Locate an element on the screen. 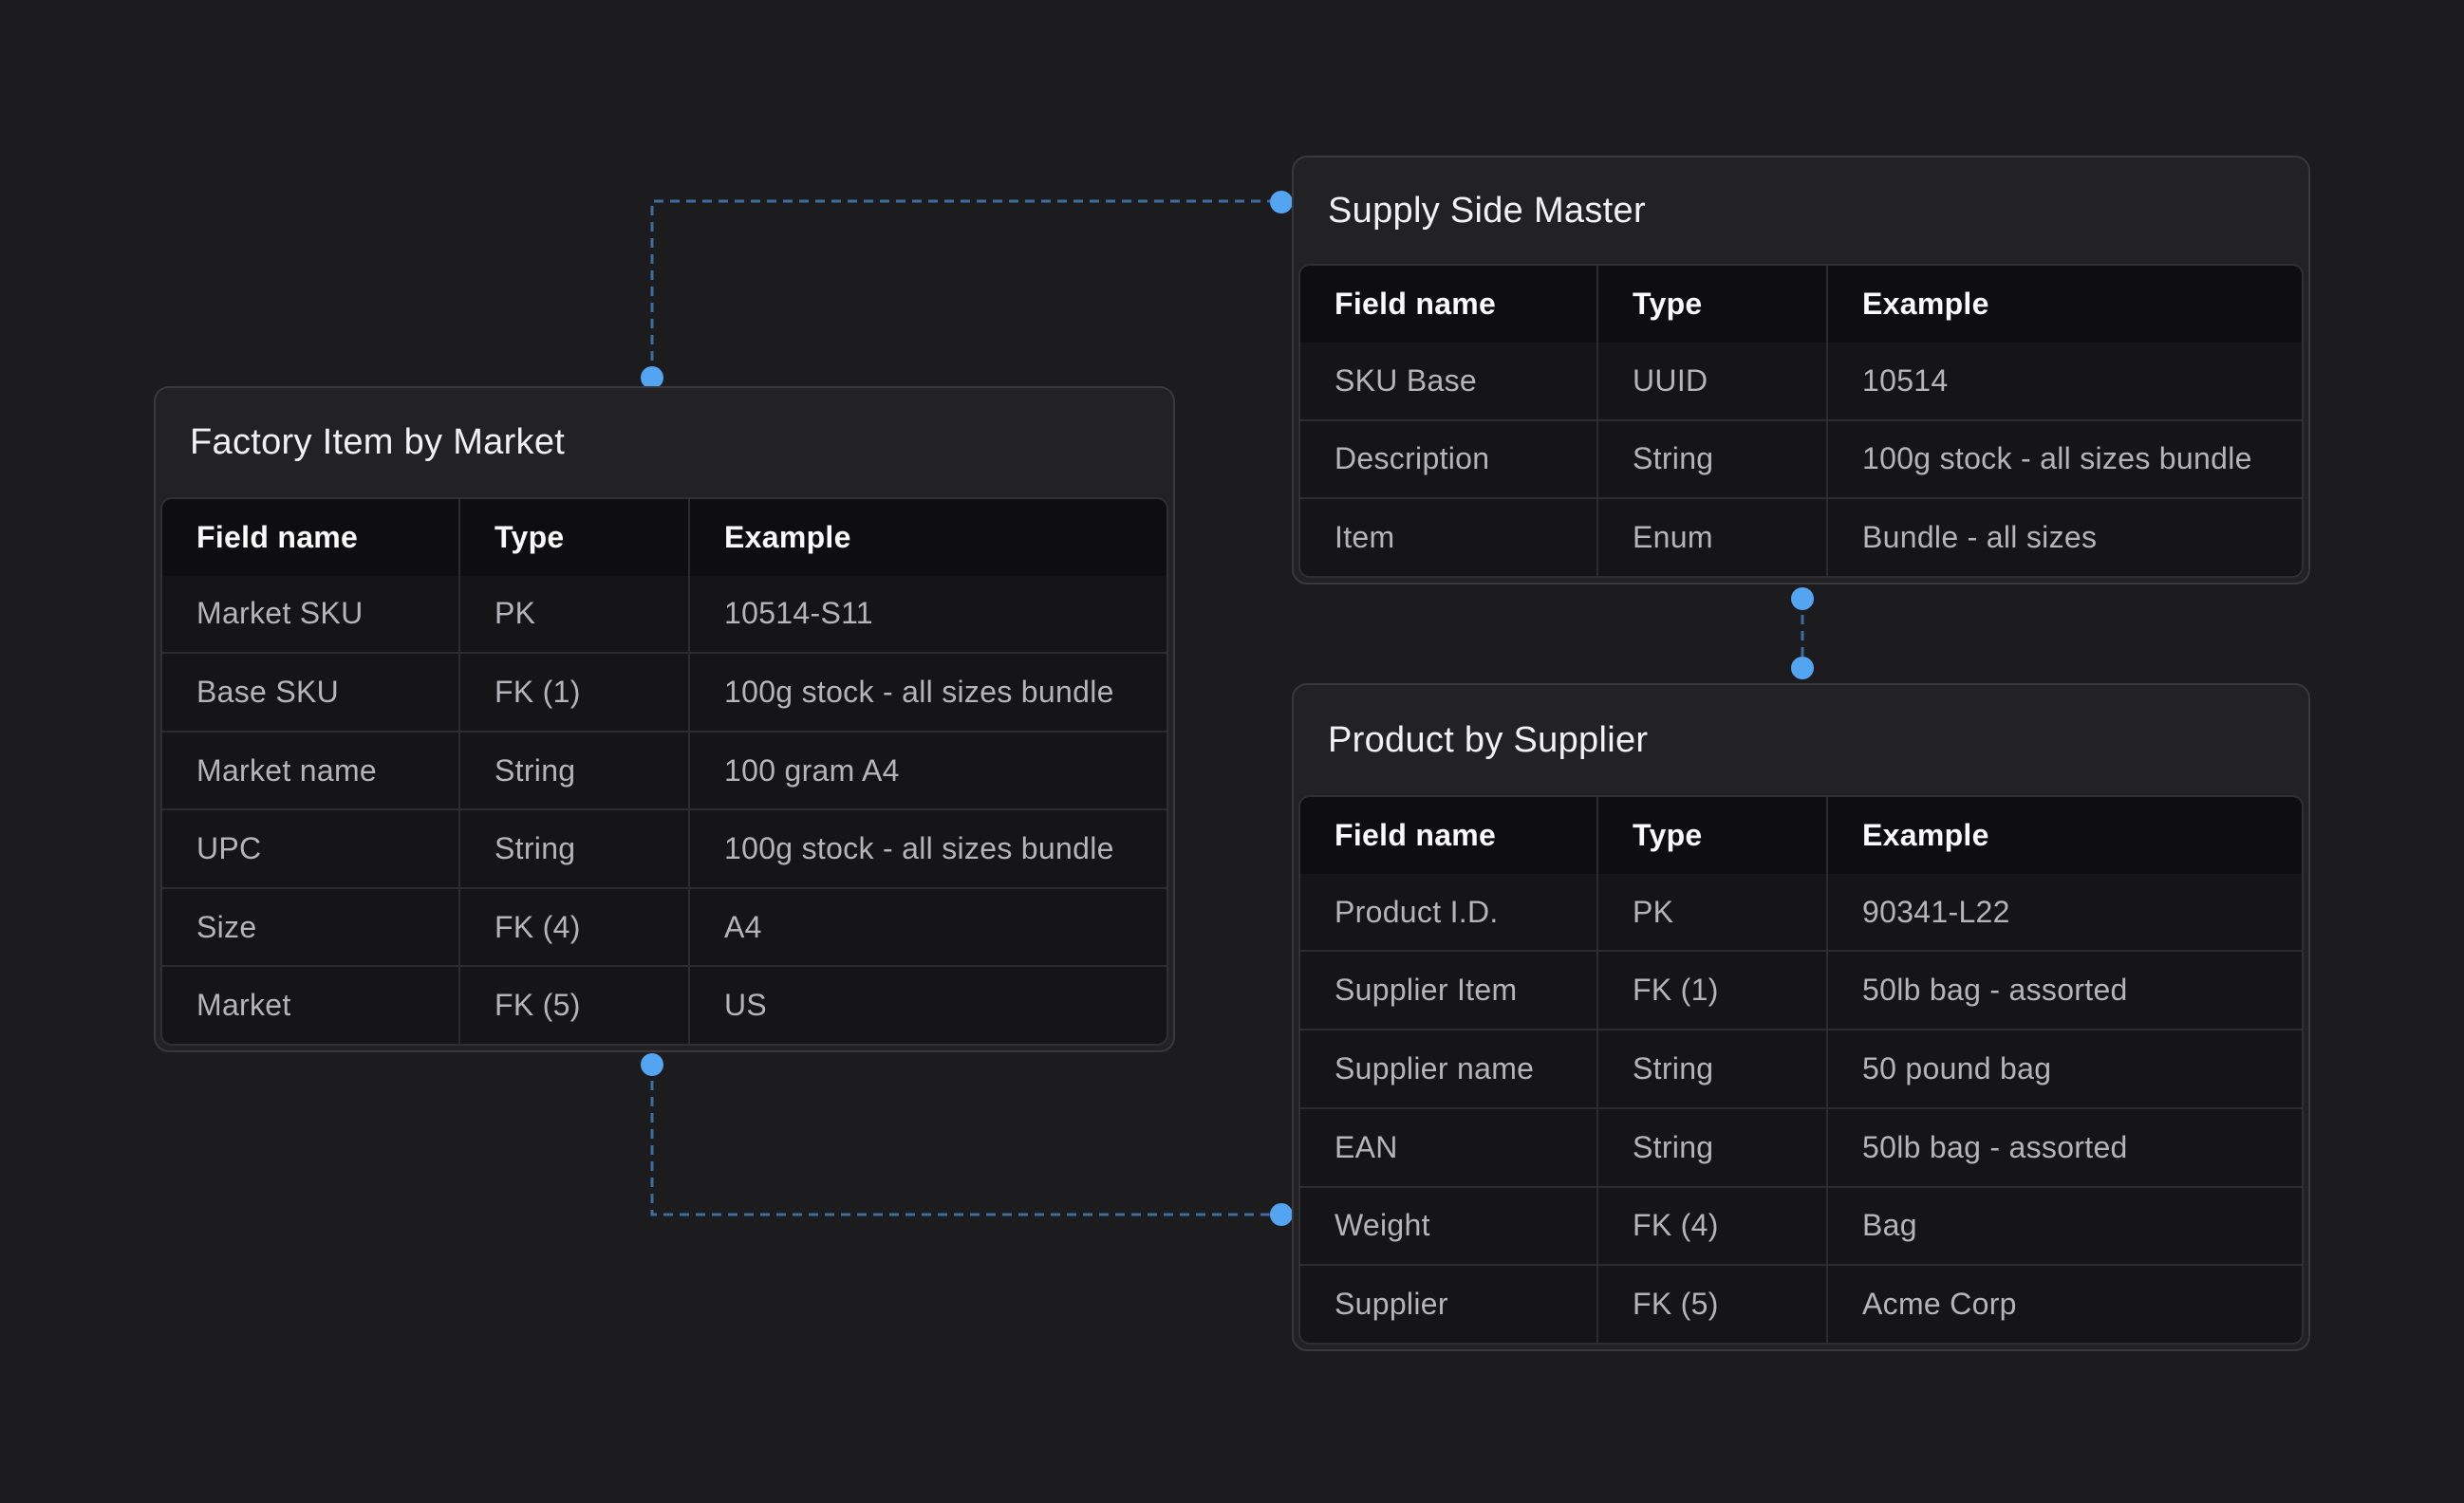  table-row: SKU Base UUID 10514 is located at coordinates (1801, 380).